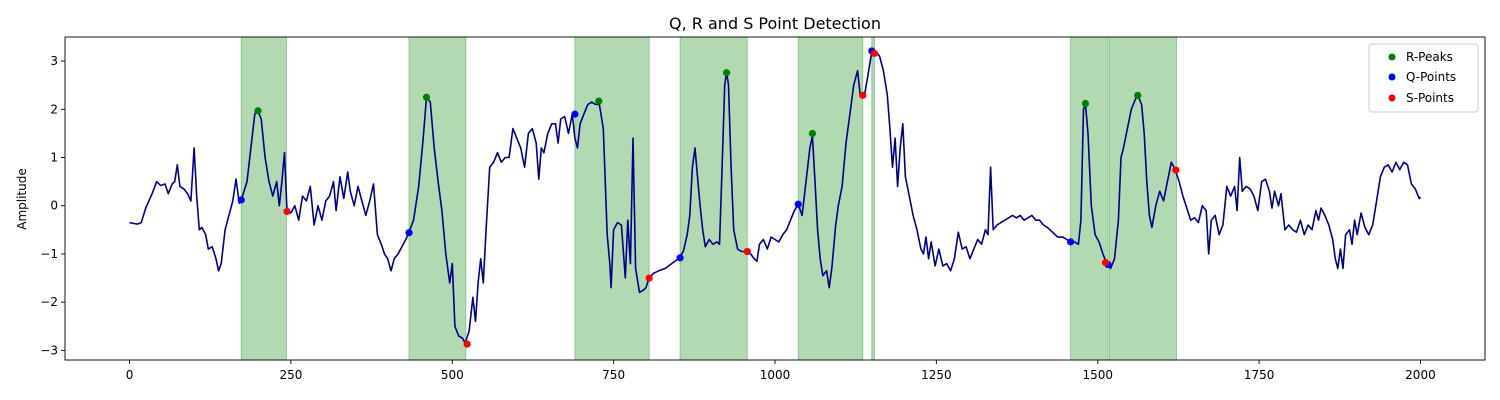  Describe the element at coordinates (1259, 375) in the screenshot. I see `x-tick-label: 1750` at that location.